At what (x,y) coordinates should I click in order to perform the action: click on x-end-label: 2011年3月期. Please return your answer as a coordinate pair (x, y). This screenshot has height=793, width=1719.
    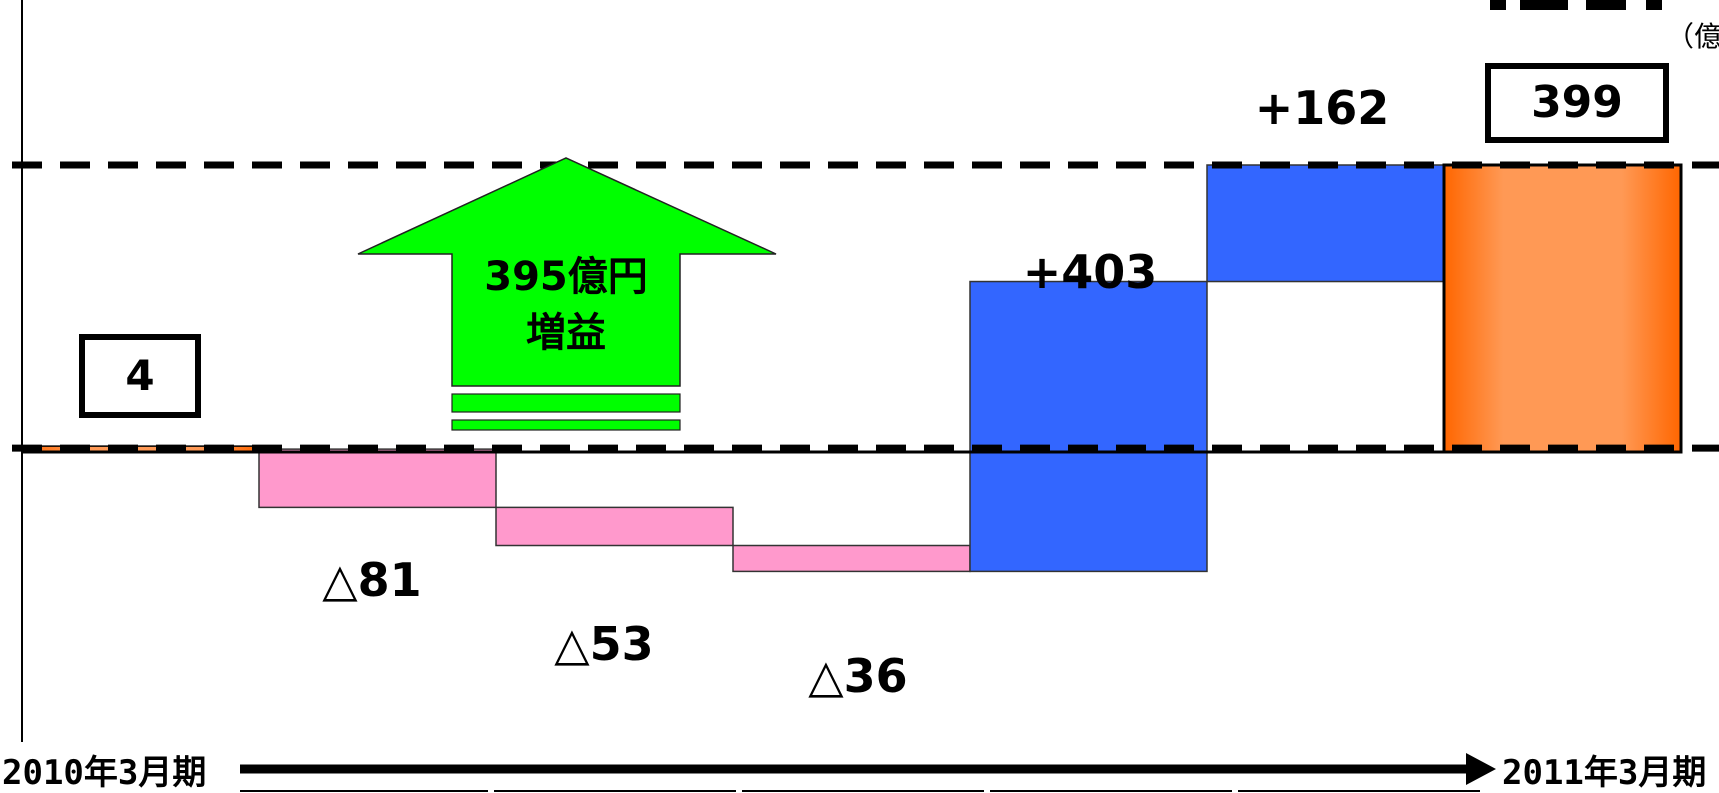
    Looking at the image, I should click on (1604, 773).